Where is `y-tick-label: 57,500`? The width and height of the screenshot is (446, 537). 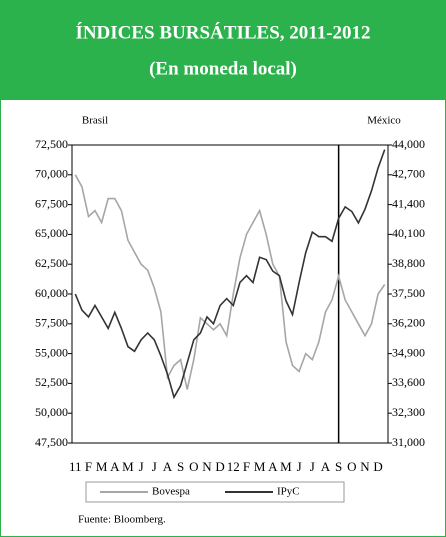 y-tick-label: 57,500 is located at coordinates (51, 323).